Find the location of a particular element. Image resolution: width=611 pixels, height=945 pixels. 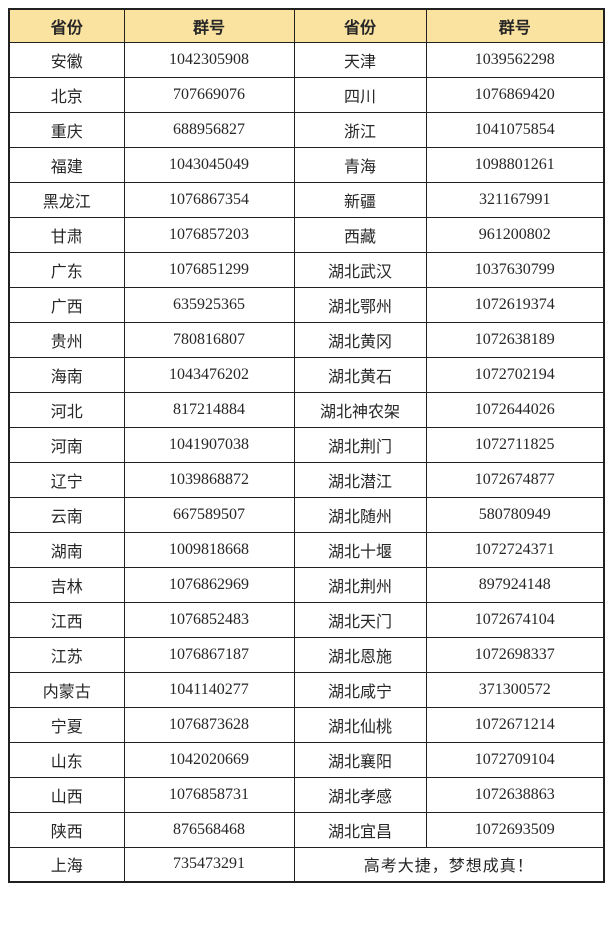

province-cell: 西藏 is located at coordinates (360, 234).